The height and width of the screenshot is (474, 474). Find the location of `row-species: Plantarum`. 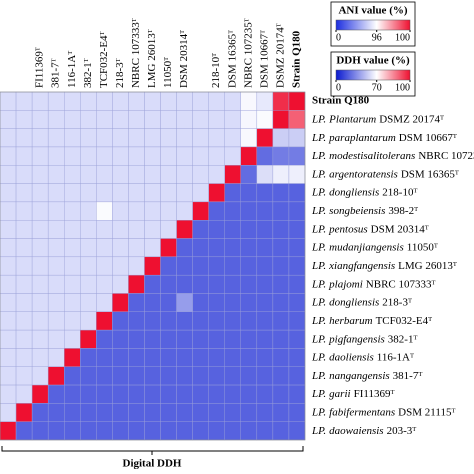

row-species: Plantarum is located at coordinates (352, 119).